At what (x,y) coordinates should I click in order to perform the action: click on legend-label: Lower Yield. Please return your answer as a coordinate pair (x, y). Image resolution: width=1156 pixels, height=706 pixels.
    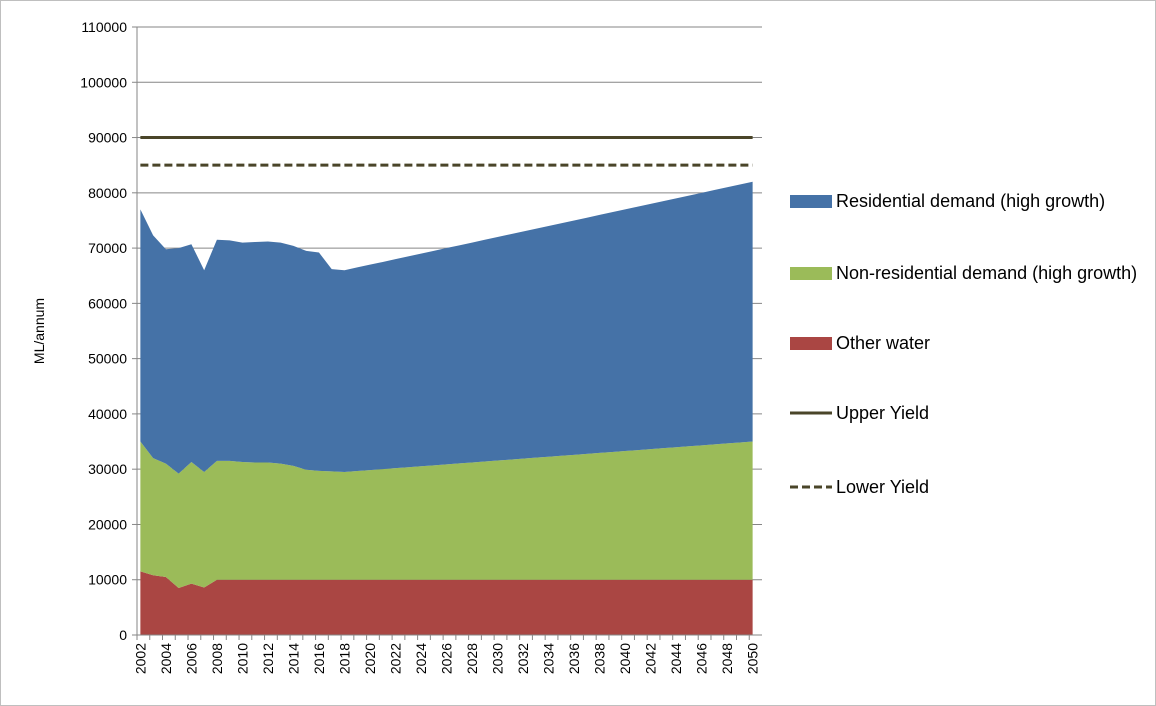
    Looking at the image, I should click on (883, 487).